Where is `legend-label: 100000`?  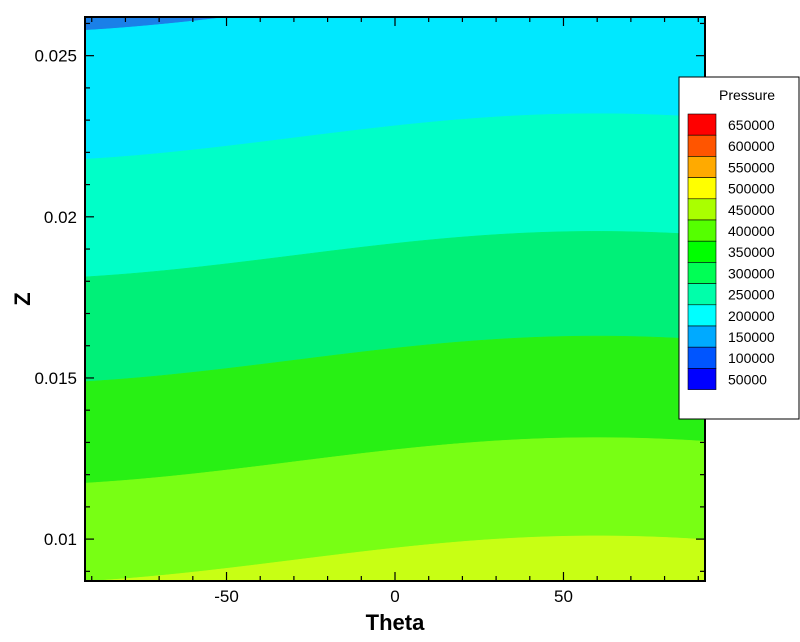
legend-label: 100000 is located at coordinates (751, 358).